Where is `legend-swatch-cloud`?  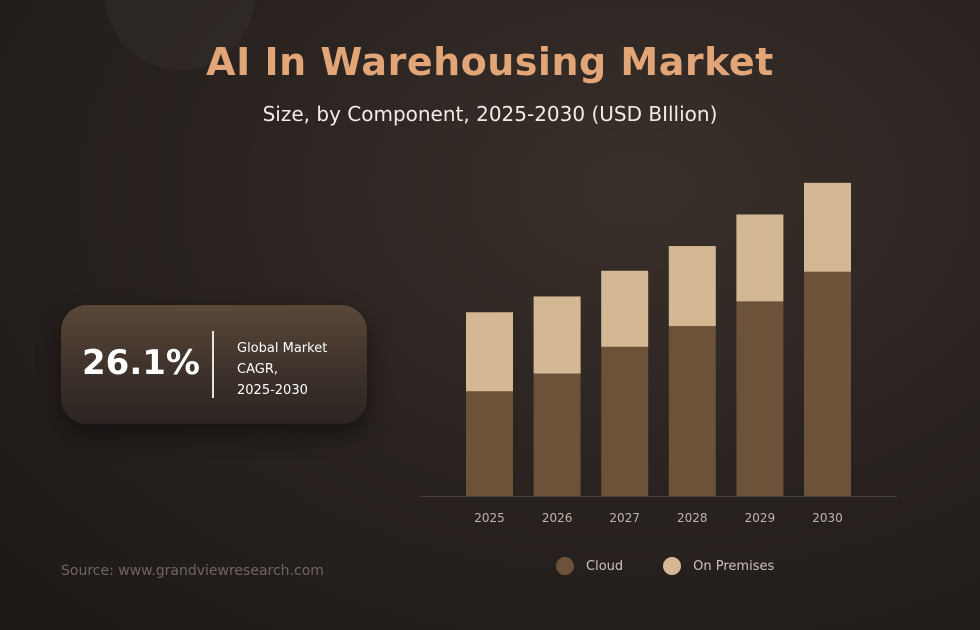 legend-swatch-cloud is located at coordinates (565, 566).